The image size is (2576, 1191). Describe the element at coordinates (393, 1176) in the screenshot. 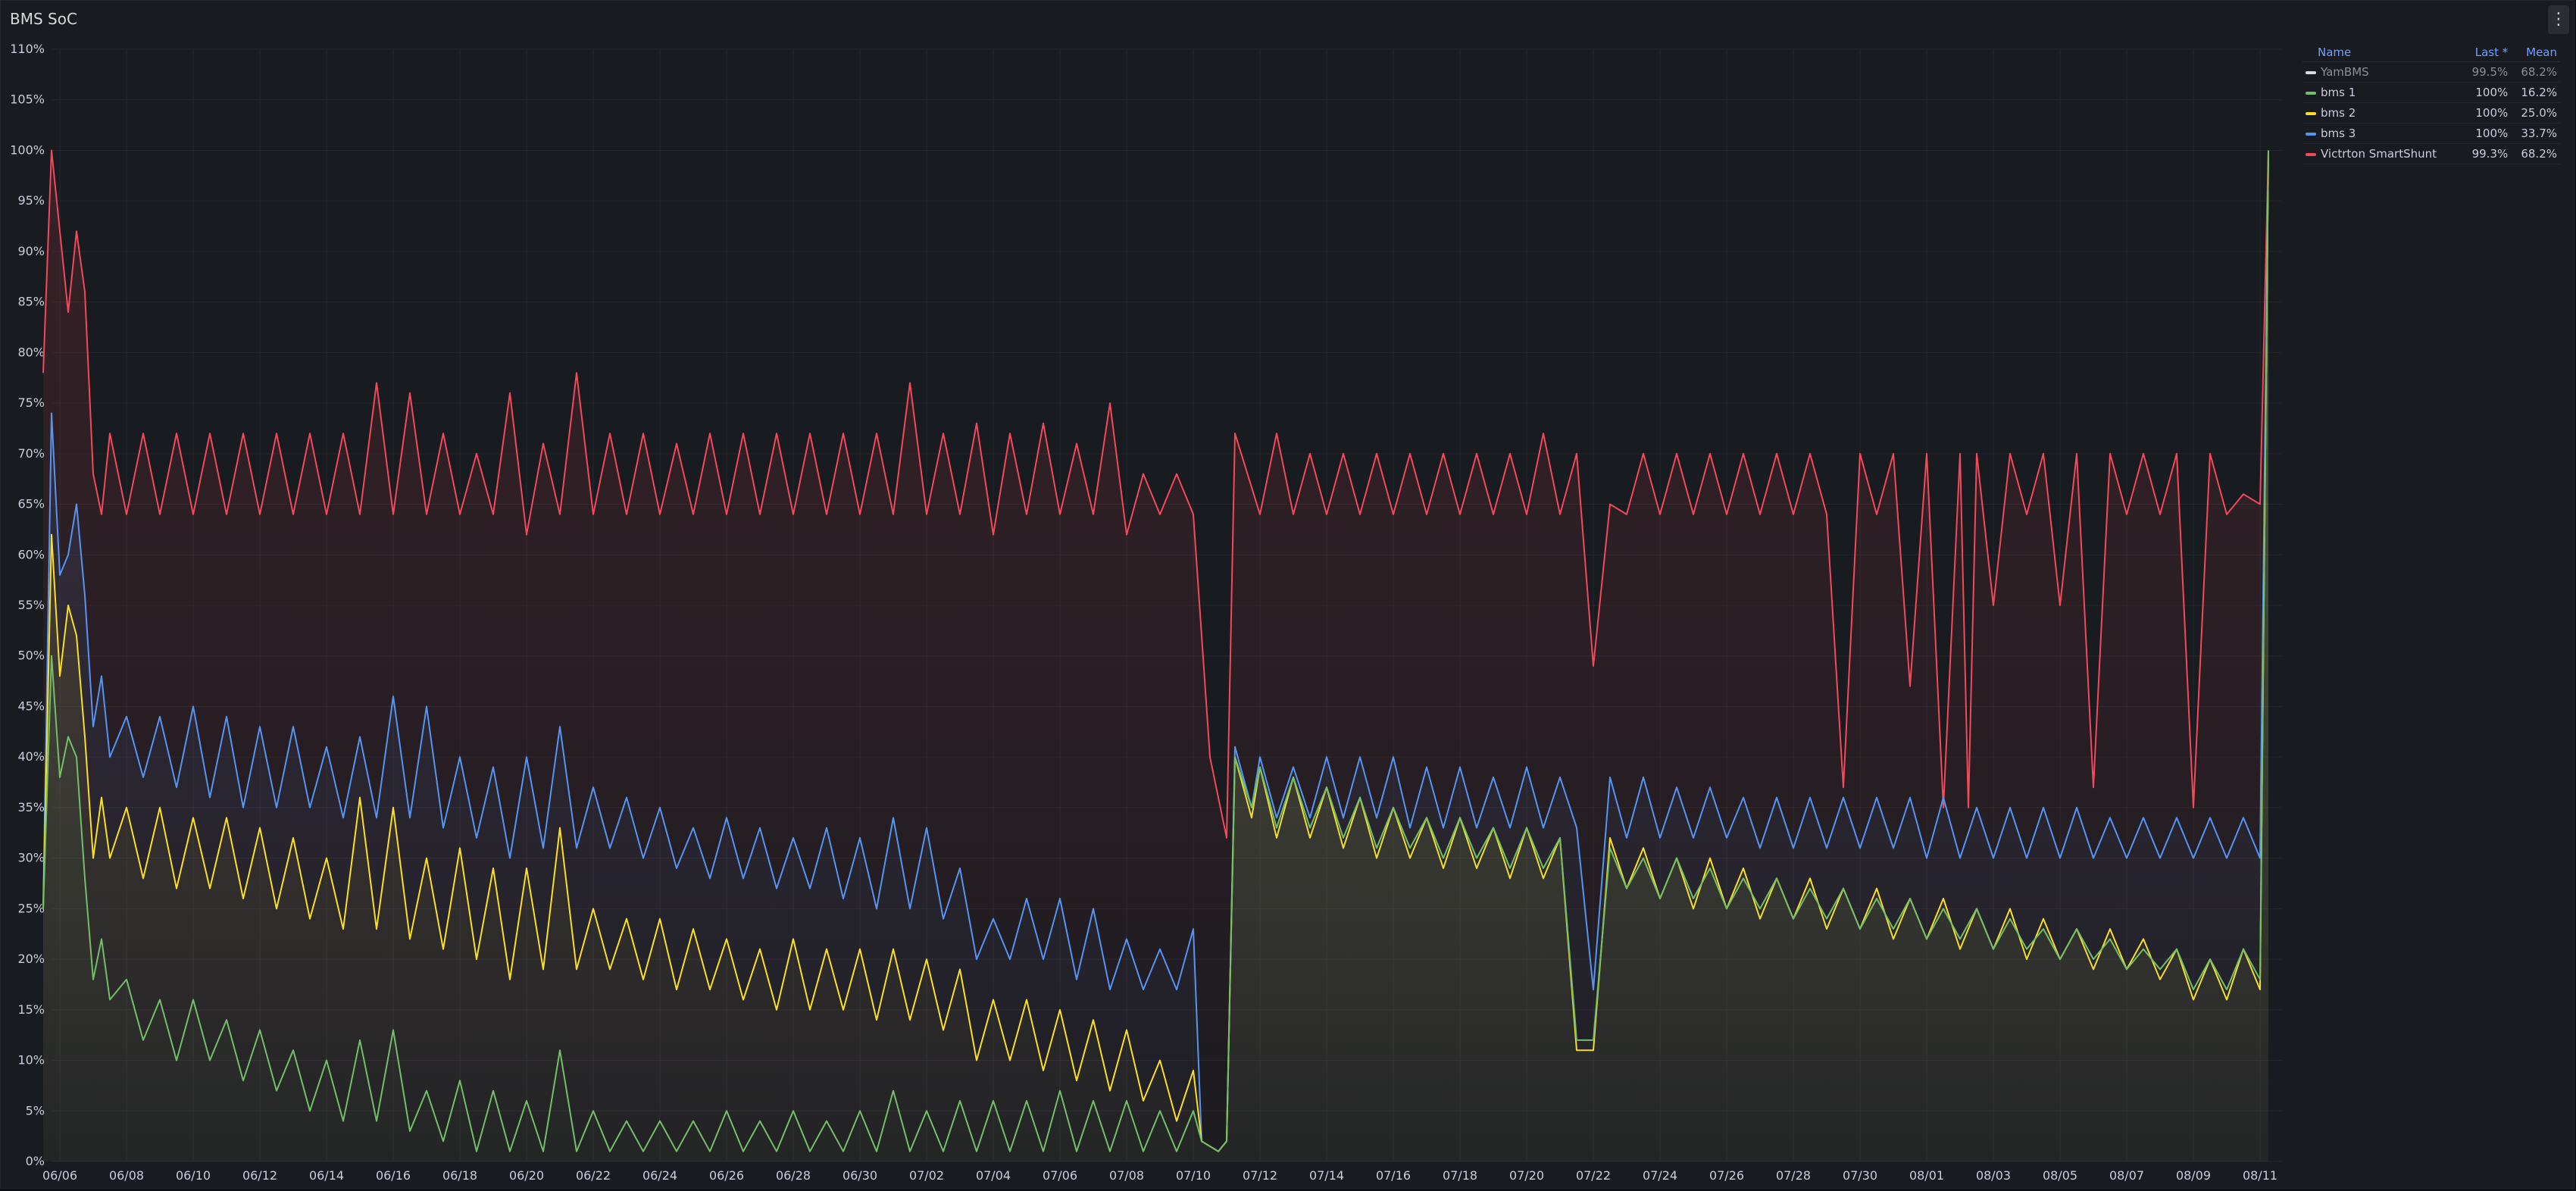

I see `x-tick-label: 06/16` at that location.